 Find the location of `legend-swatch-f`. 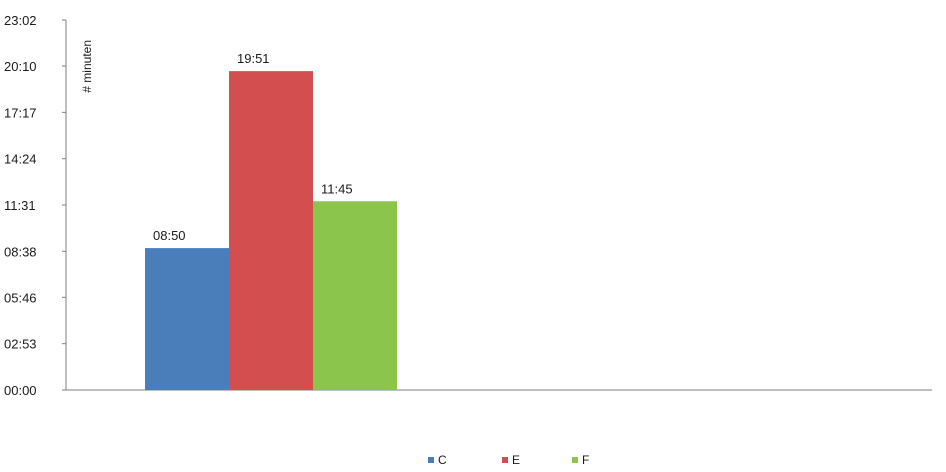

legend-swatch-f is located at coordinates (575, 460).